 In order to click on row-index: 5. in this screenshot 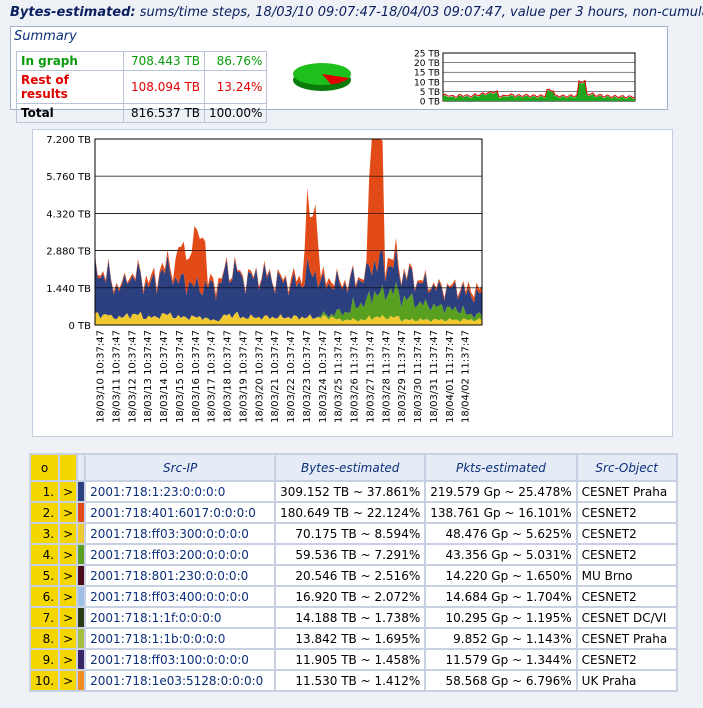, I will do `click(44, 575)`.